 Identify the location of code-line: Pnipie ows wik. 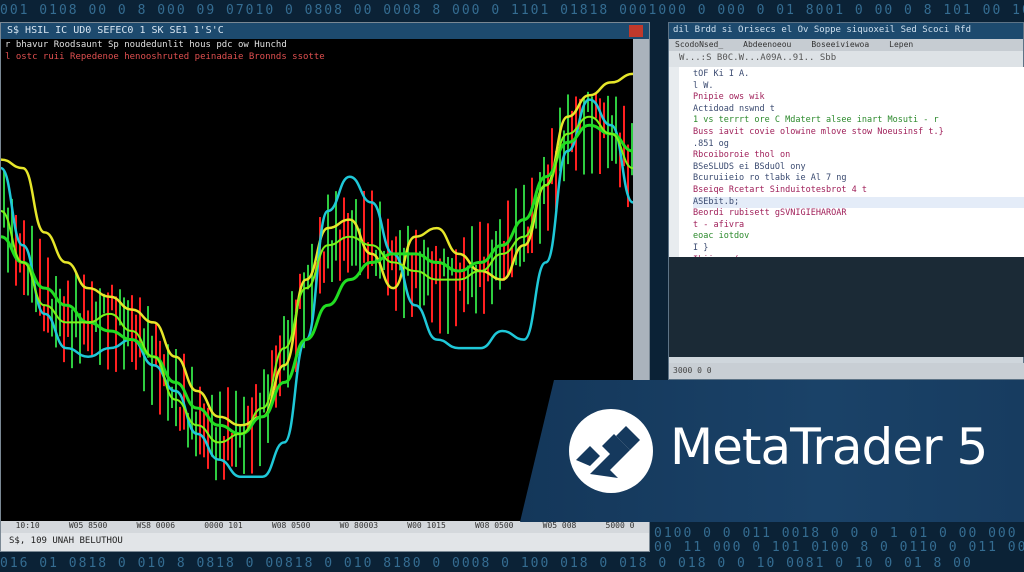
(729, 97).